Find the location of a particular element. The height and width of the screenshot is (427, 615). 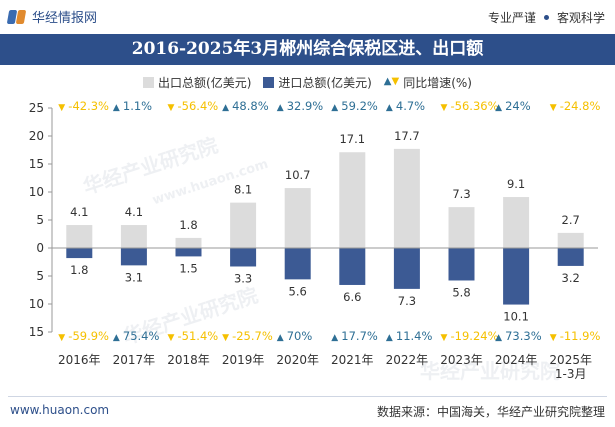

tag-objective: 客观科学 is located at coordinates (580, 18).